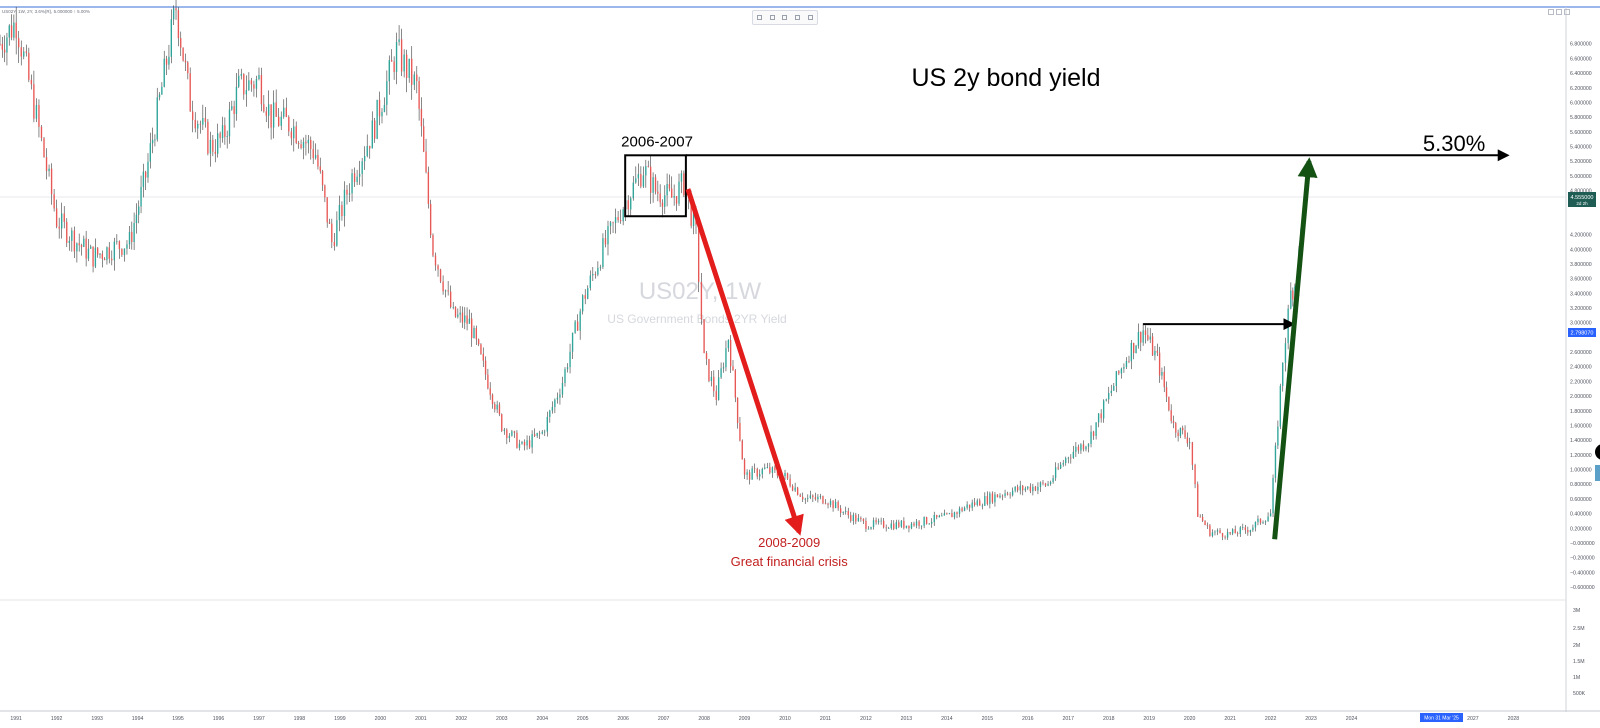 The width and height of the screenshot is (1600, 728). I want to click on x-tick-label: 2009, so click(745, 719).